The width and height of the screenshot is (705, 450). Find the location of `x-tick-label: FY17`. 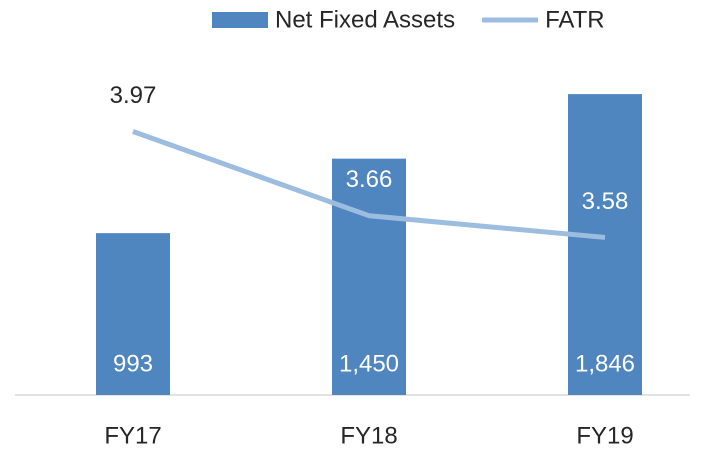

x-tick-label: FY17 is located at coordinates (132, 435).